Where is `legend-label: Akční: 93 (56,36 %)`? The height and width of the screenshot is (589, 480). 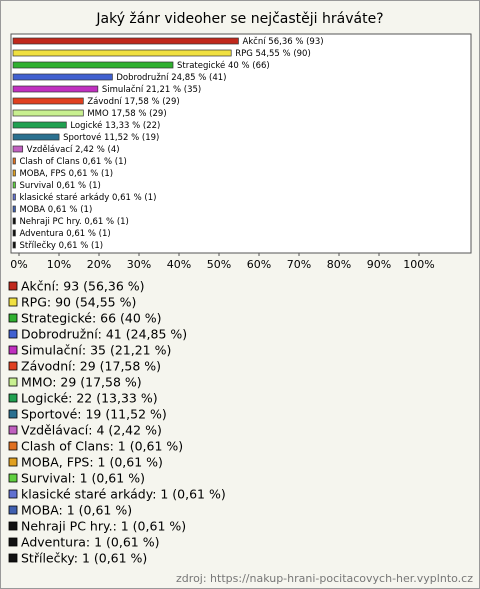
legend-label: Akční: 93 (56,36 %) is located at coordinates (83, 286).